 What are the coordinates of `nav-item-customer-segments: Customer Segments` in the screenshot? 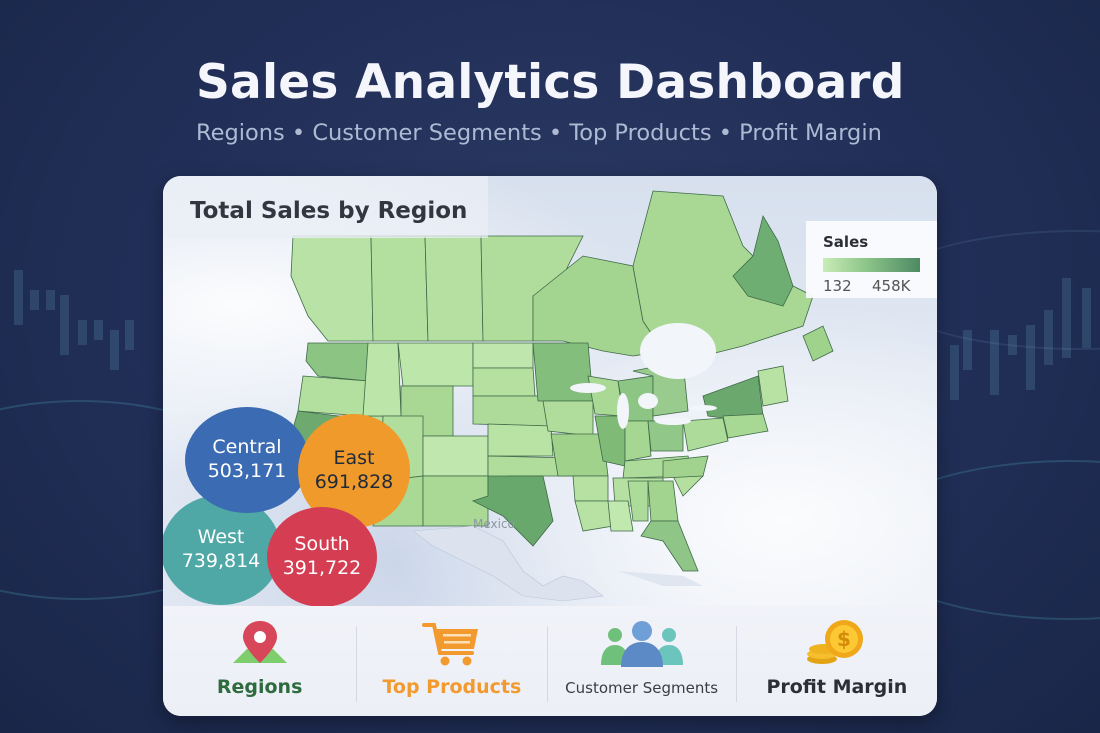 It's located at (642, 661).